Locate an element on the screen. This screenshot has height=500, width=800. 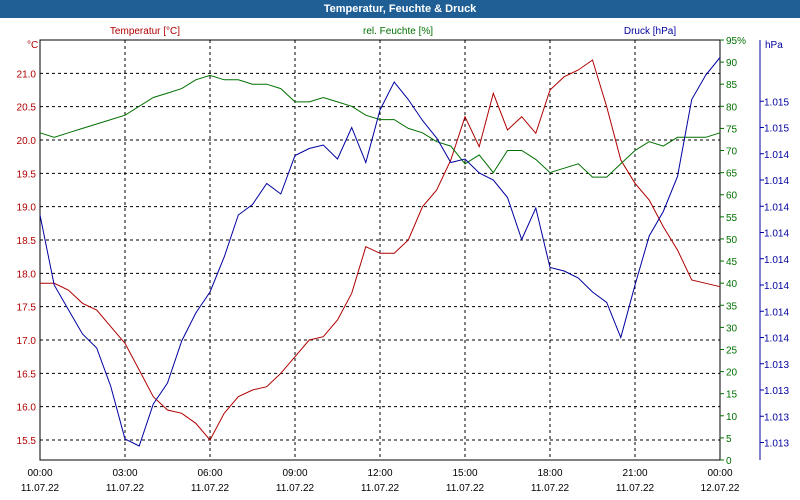
y-left-tick: 20.5 is located at coordinates (27, 108).